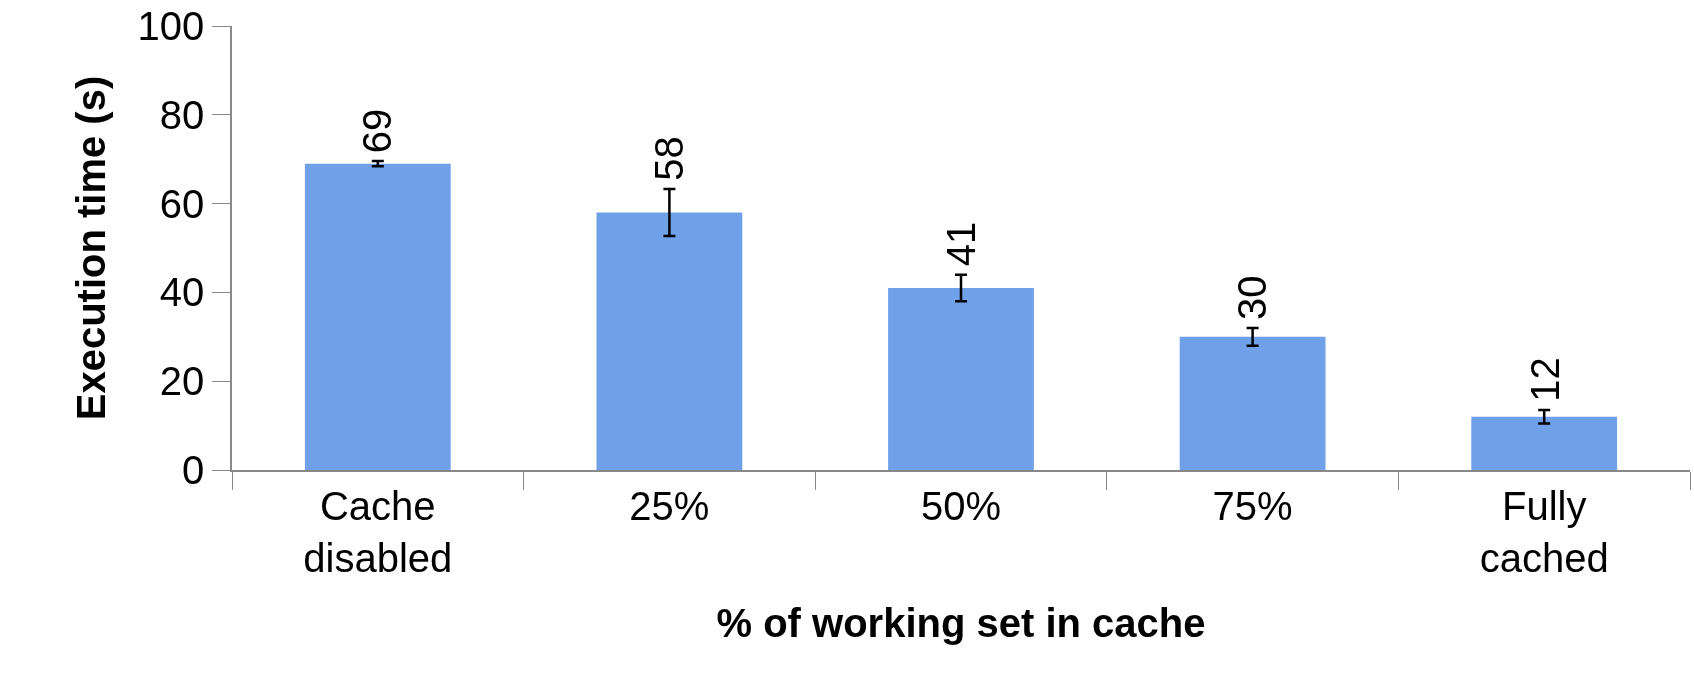 The image size is (1694, 700). Describe the element at coordinates (669, 505) in the screenshot. I see `x-tick-label: 25%` at that location.